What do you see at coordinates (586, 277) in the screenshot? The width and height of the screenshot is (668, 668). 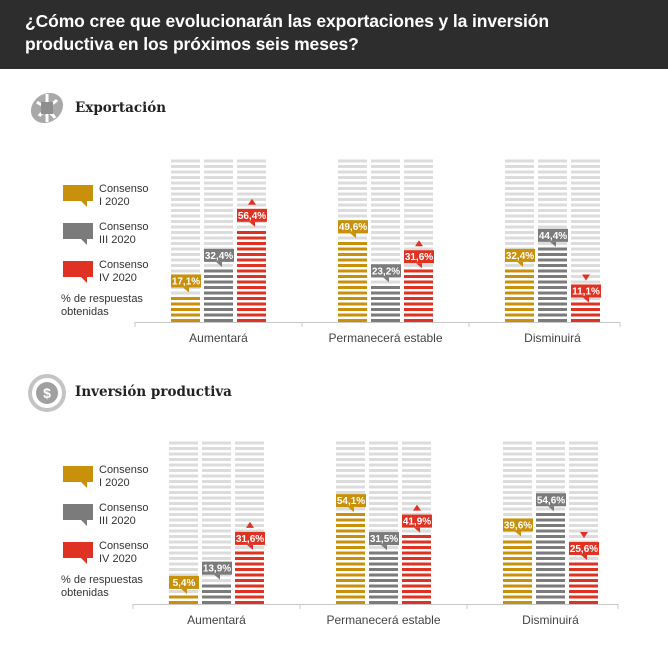 I see `trend-down-icon` at bounding box center [586, 277].